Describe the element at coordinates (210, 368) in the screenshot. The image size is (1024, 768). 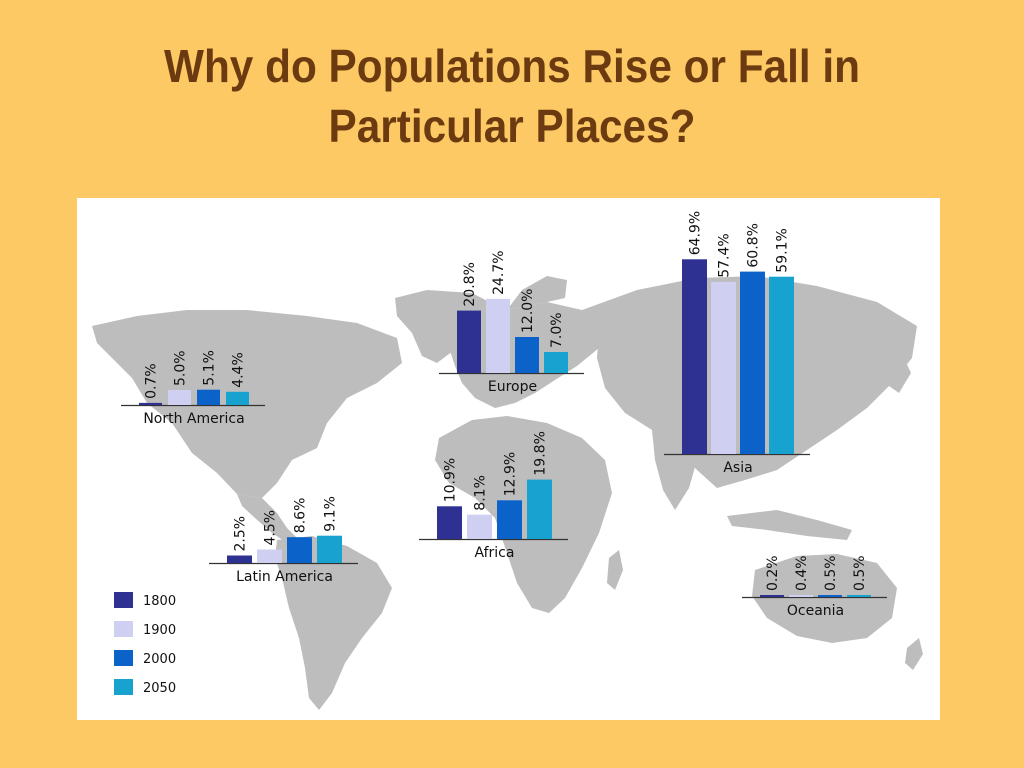
I see `value-label-north-america-2000: 5.1%` at that location.